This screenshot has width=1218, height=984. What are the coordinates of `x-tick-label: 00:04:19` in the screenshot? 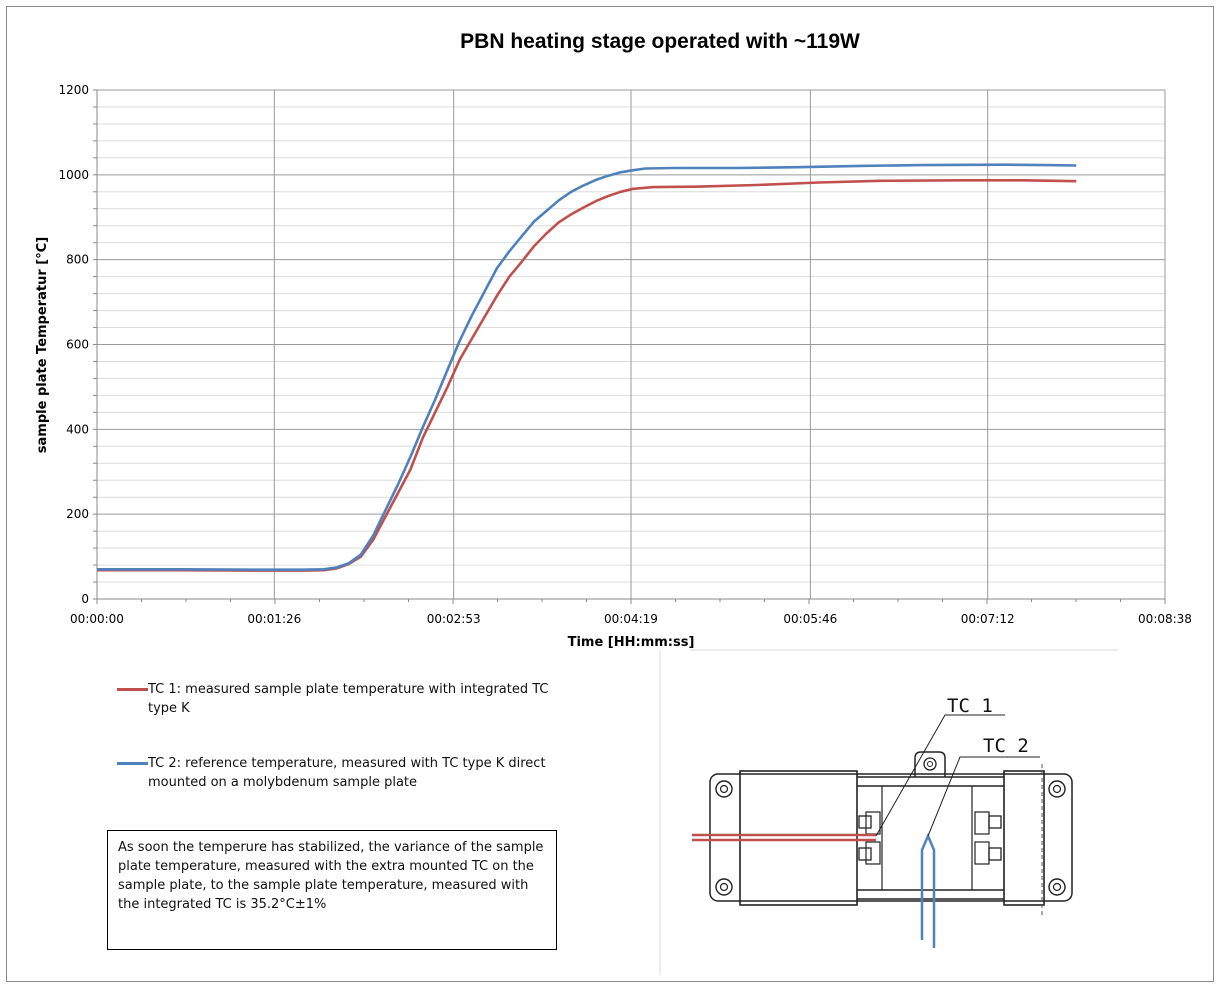 It's located at (631, 619).